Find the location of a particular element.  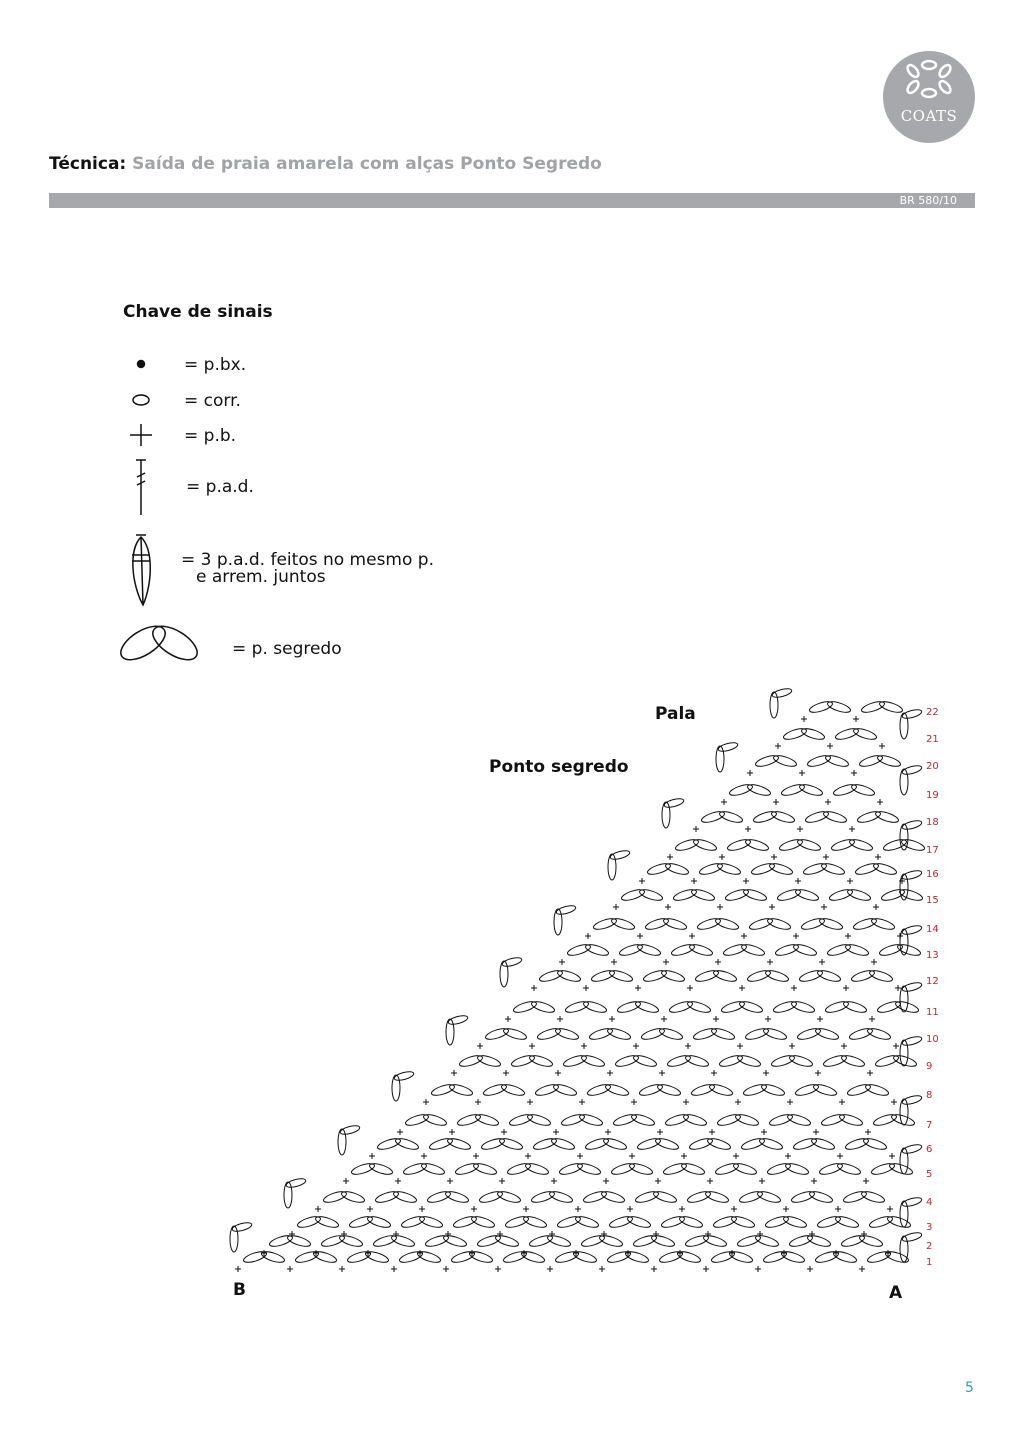

logo-text: COATS is located at coordinates (929, 116).